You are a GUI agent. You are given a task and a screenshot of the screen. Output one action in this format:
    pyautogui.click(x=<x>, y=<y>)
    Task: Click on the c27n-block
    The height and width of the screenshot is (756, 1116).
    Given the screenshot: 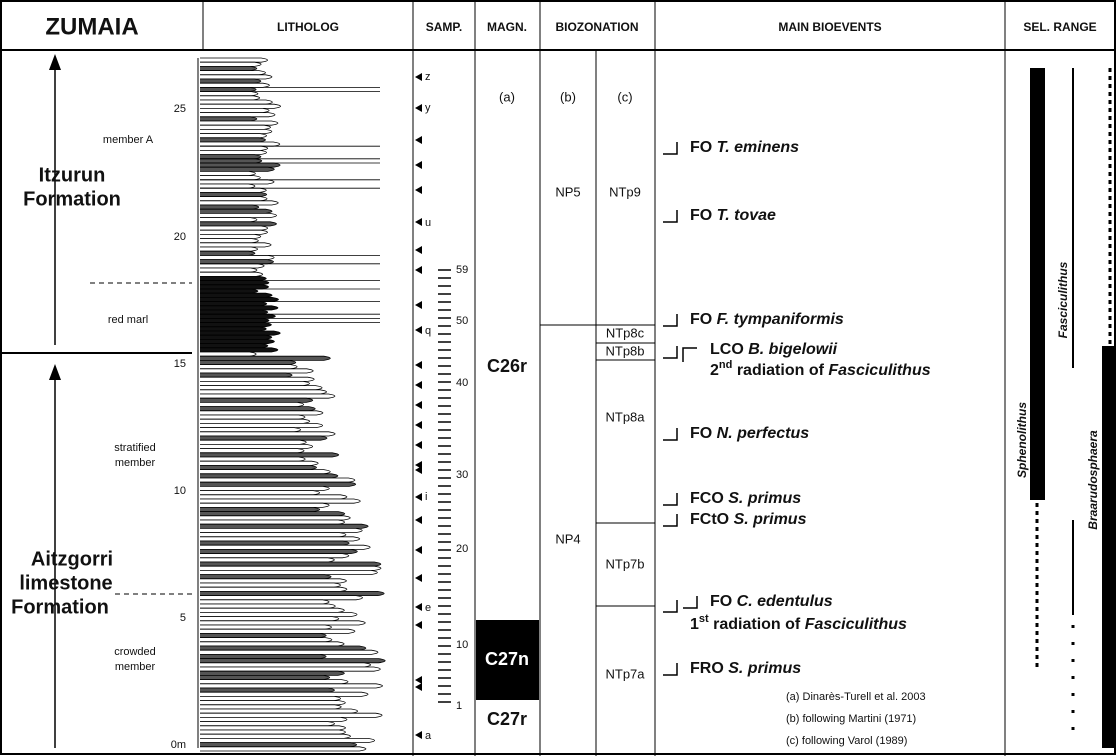 What is the action you would take?
    pyautogui.click(x=507, y=660)
    